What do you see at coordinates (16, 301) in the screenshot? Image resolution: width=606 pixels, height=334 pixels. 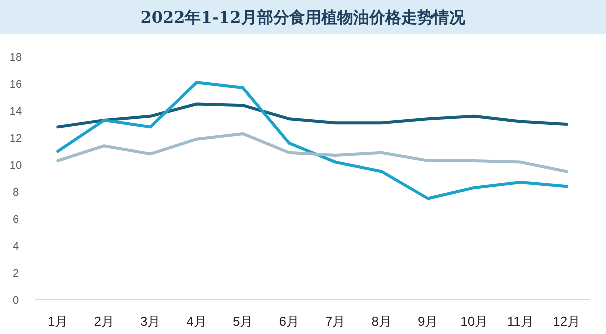 I see `y-tick-label: 0` at bounding box center [16, 301].